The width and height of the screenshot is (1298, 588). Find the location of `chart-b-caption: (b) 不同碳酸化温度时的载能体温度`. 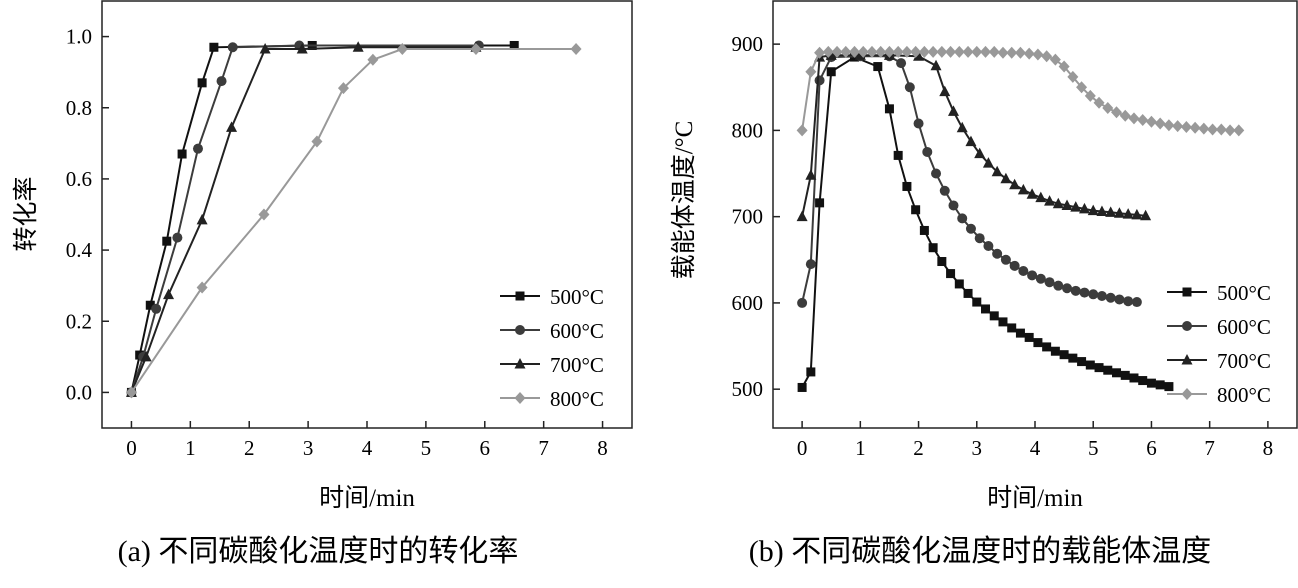

chart-b-caption: (b) 不同碳酸化温度时的载能体温度 is located at coordinates (980, 551).